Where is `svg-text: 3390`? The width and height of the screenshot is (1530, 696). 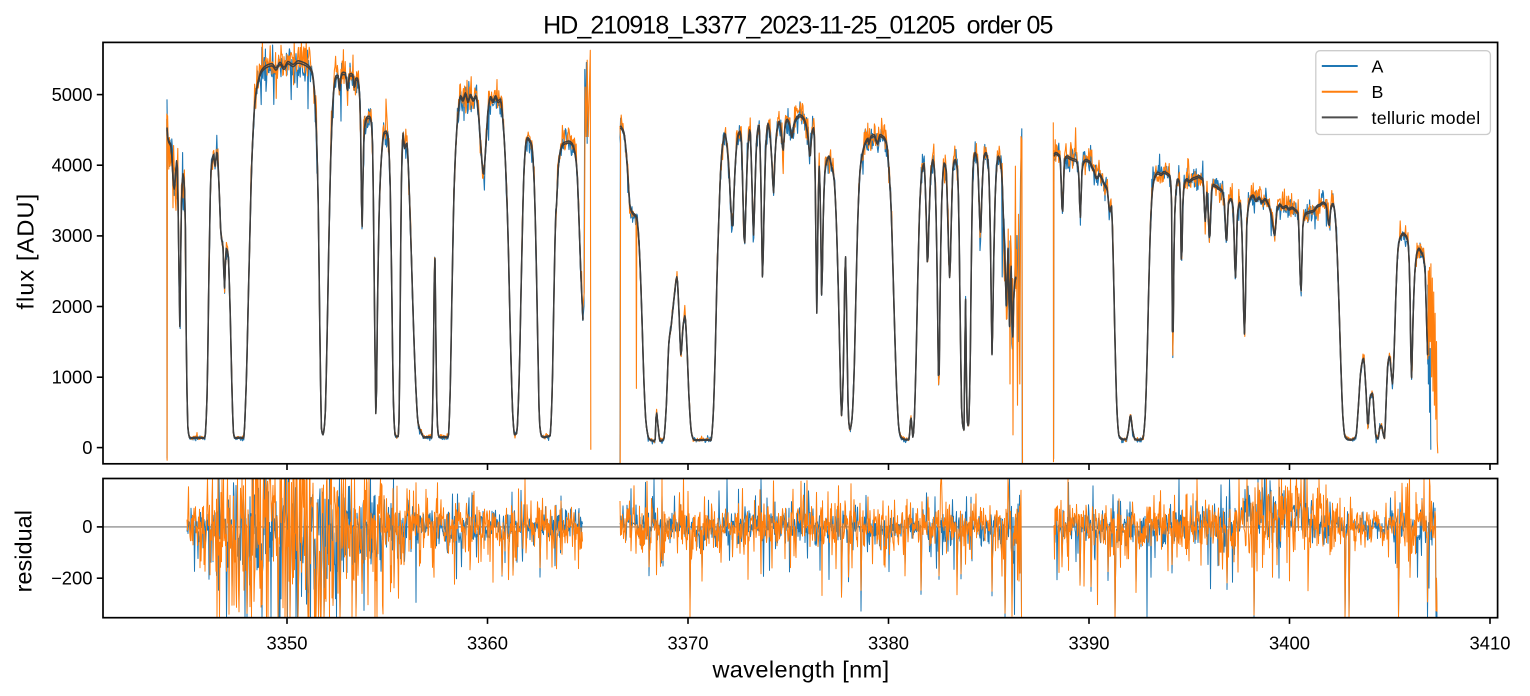 svg-text: 3390 is located at coordinates (1089, 643).